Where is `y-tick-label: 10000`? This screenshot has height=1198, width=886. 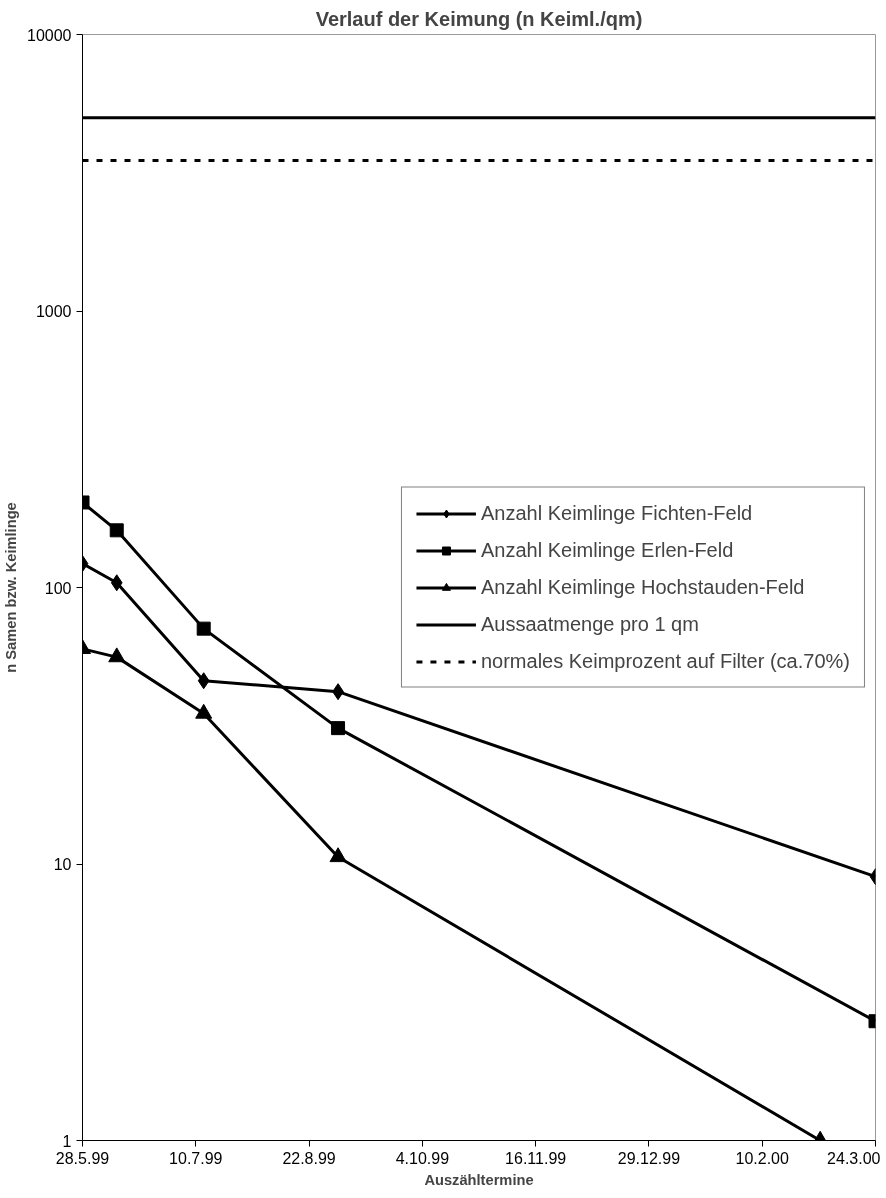
y-tick-label: 10000 is located at coordinates (49, 35).